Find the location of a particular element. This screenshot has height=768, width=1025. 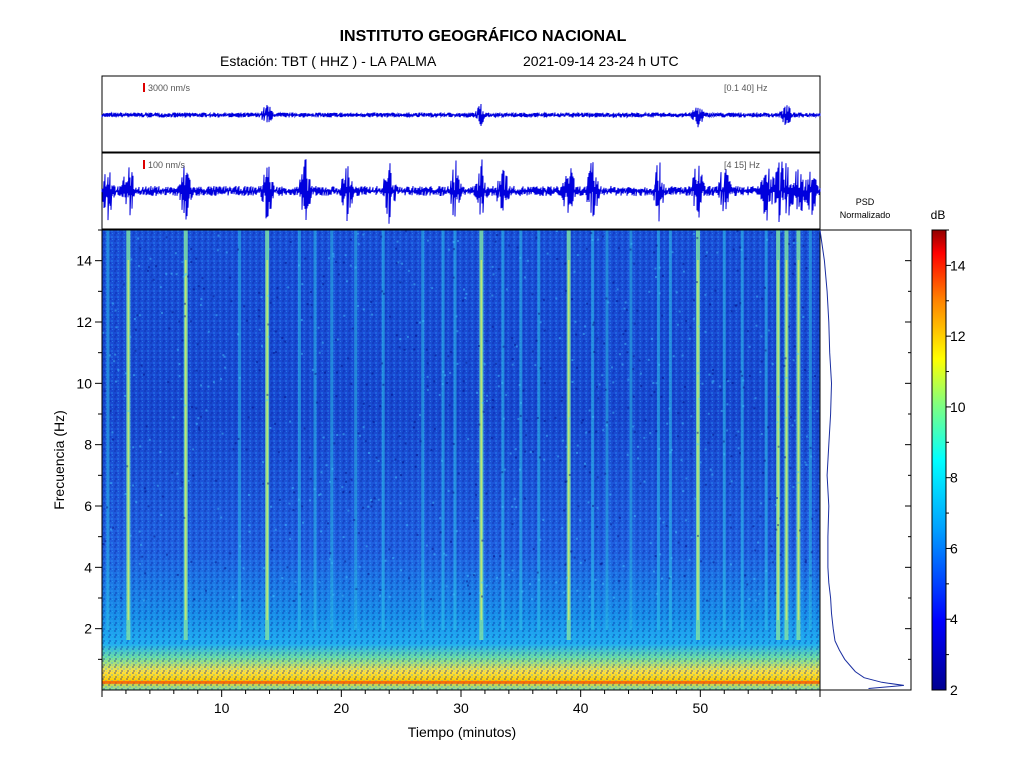

colorbar-ticks: 2 4 6 8 10 12 14 is located at coordinates (956, 463).